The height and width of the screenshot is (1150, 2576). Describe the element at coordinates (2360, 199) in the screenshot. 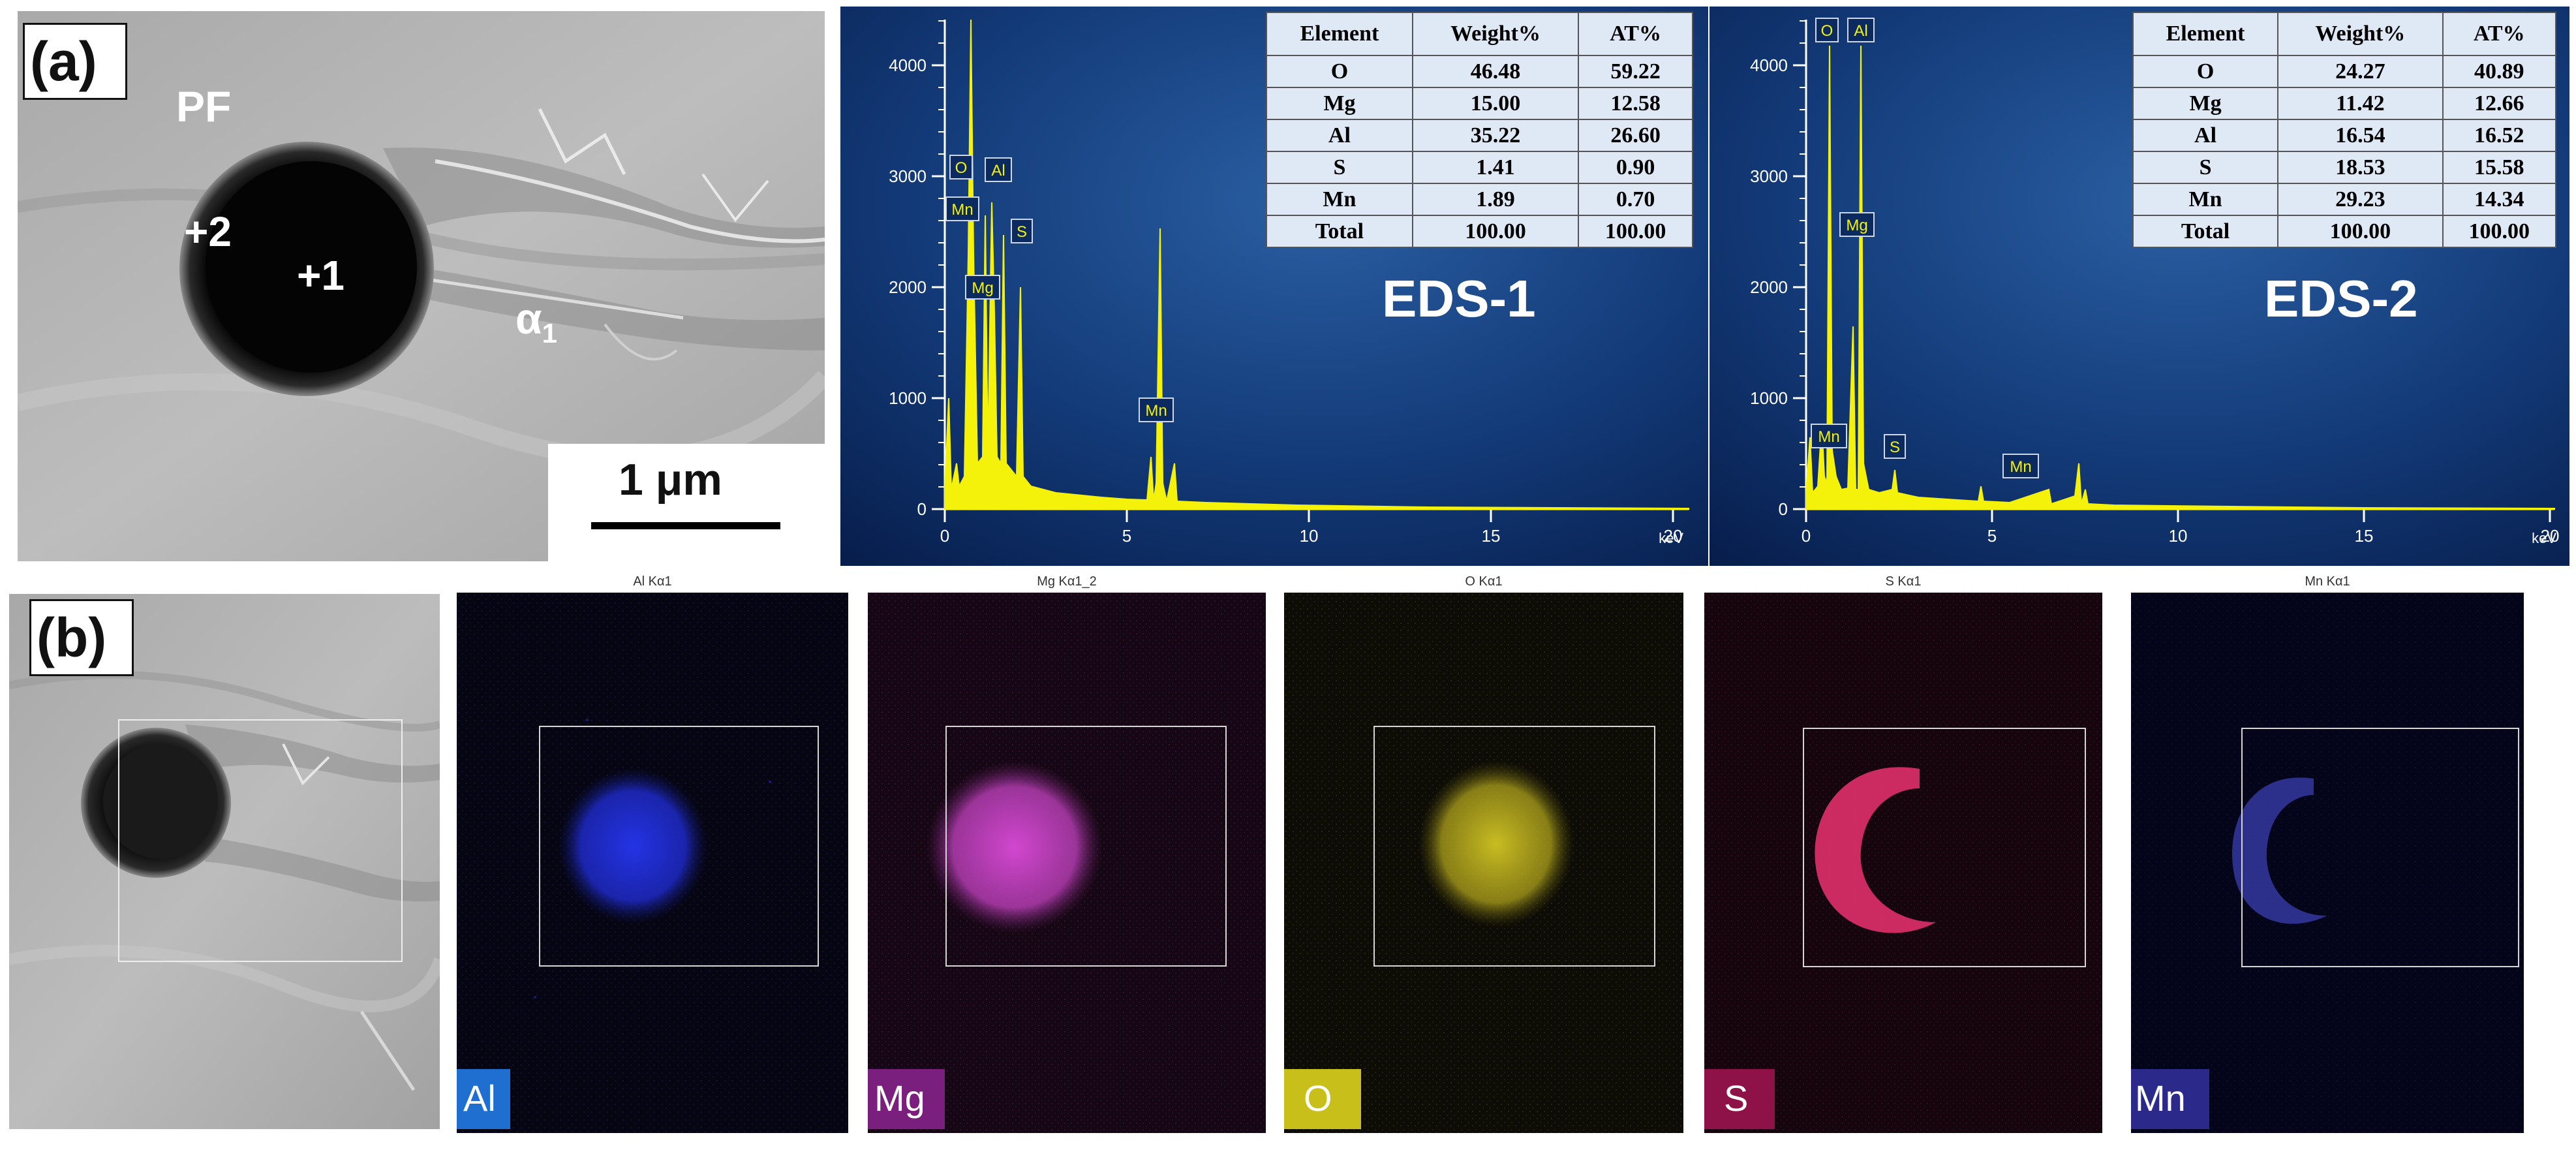

I see `cell-weight: 29.23` at that location.